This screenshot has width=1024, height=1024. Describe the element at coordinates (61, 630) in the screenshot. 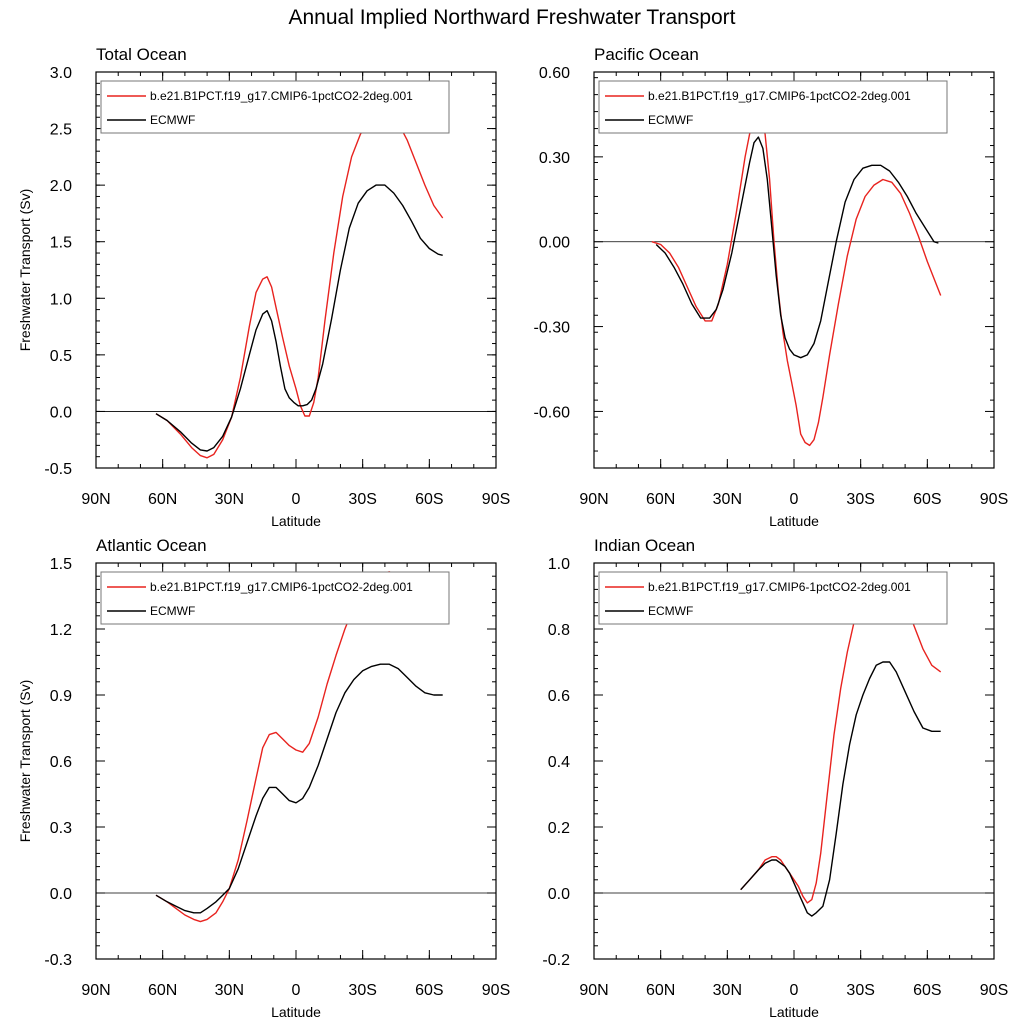

I see `y-tick-label: 1.2` at that location.